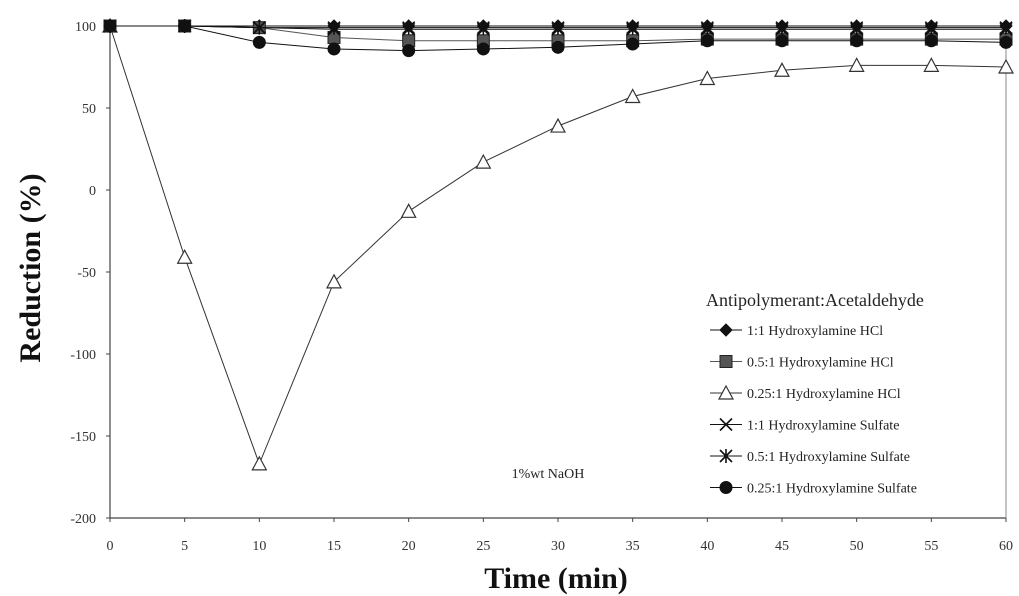 This screenshot has height=596, width=1019. What do you see at coordinates (86, 273) in the screenshot?
I see `y-tick-label: -50` at bounding box center [86, 273].